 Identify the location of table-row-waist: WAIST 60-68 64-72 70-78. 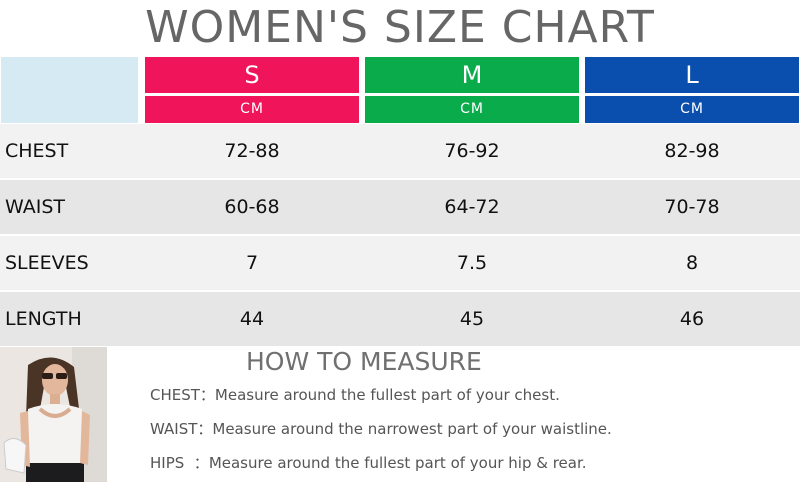
(400, 207).